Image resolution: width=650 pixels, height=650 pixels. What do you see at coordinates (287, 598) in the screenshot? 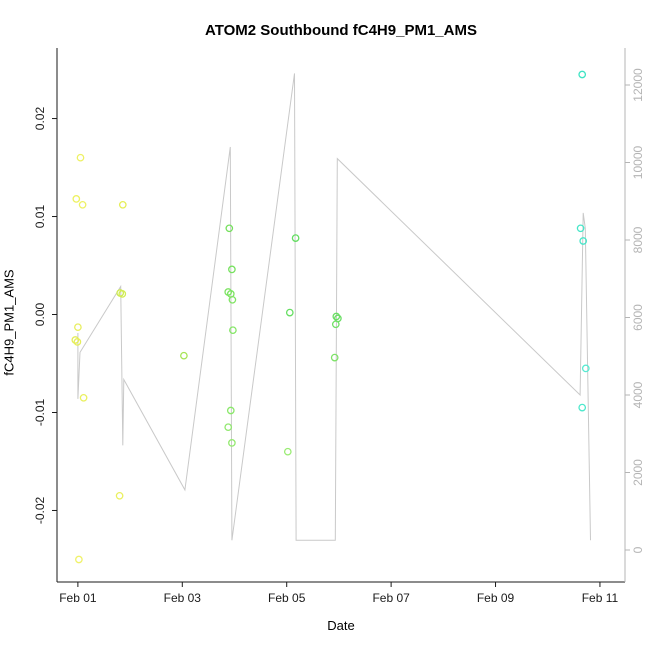
I see `x-tick-label: Feb 05` at bounding box center [287, 598].